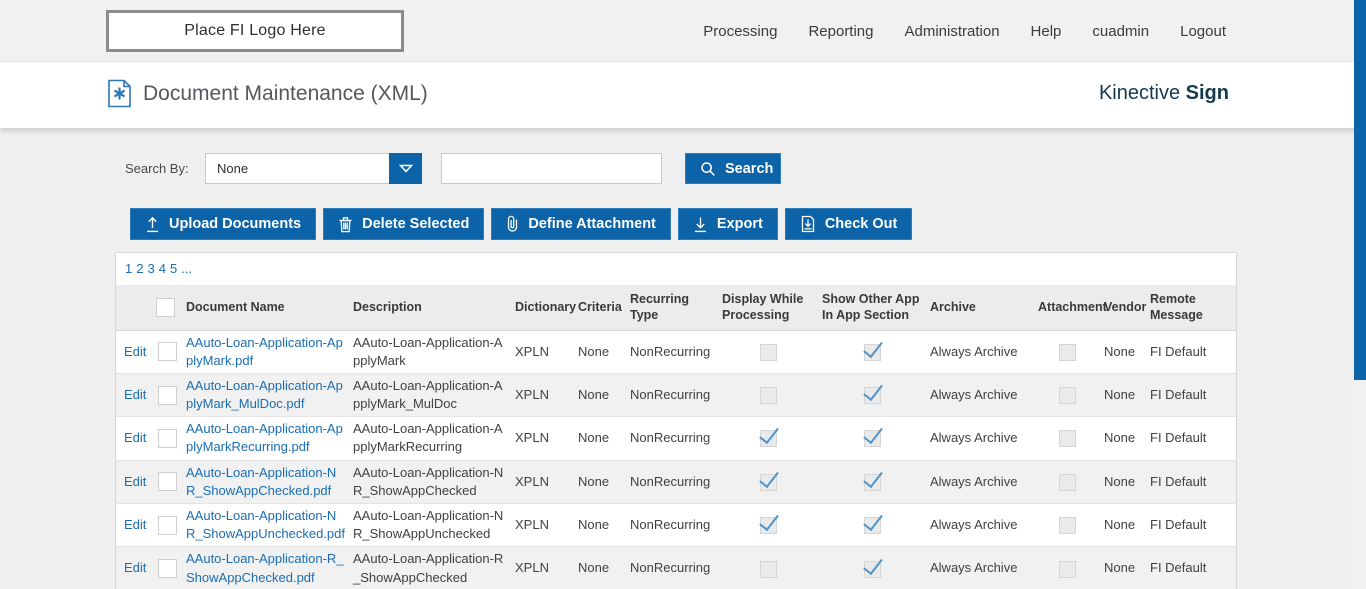  I want to click on upload-documents-label: Upload Documents, so click(235, 224).